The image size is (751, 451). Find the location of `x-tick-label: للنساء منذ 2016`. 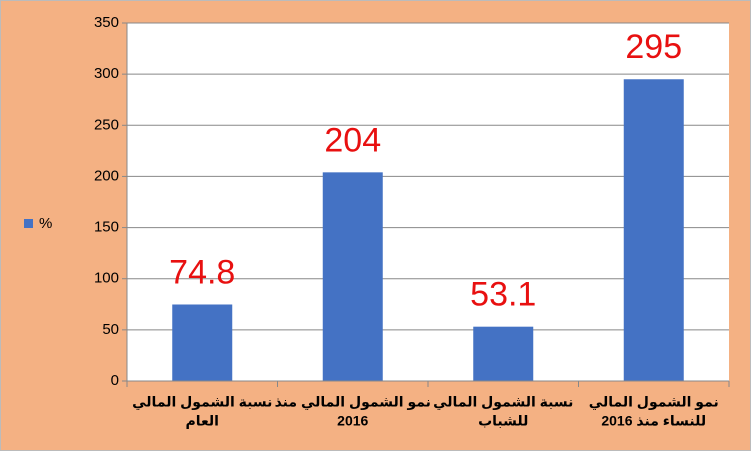

x-tick-label: للنساء منذ 2016 is located at coordinates (653, 421).